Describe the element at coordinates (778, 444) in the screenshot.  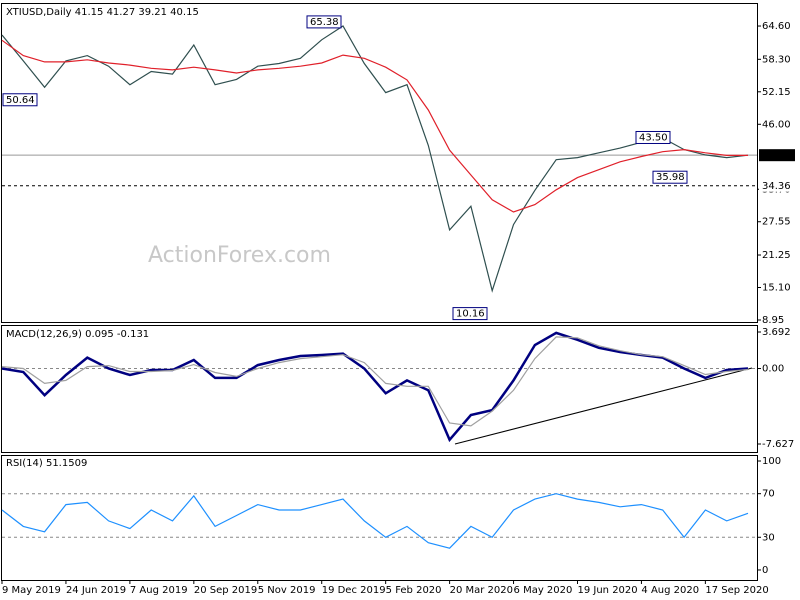
I see `y-tick-label: -7.627` at that location.